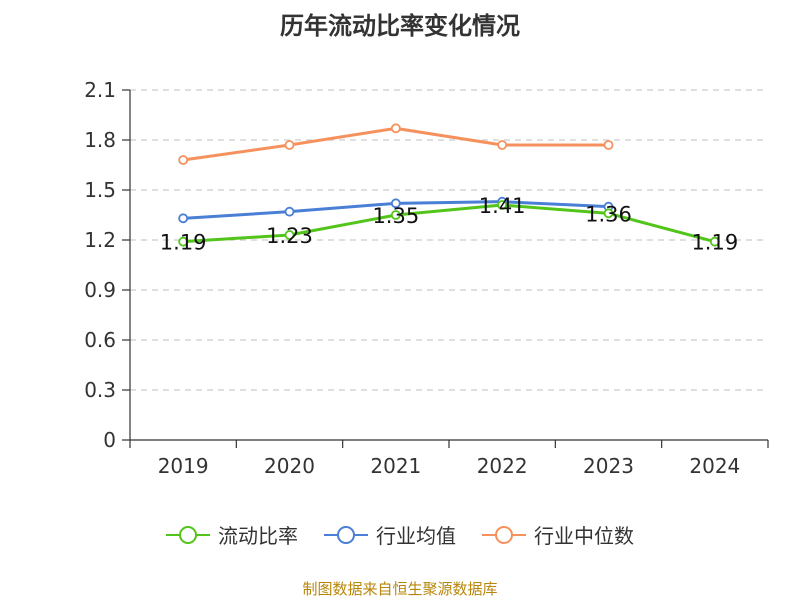 Image resolution: width=800 pixels, height=600 pixels. I want to click on x-tick-label: 2021, so click(395, 466).